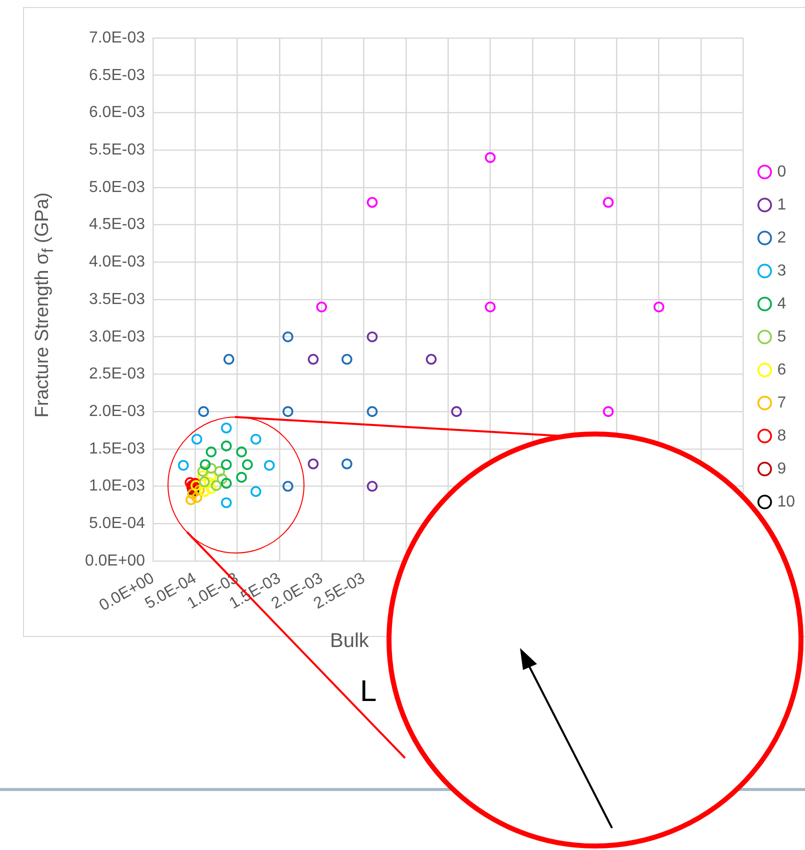  Describe the element at coordinates (786, 501) in the screenshot. I see `legend-label: 10` at that location.